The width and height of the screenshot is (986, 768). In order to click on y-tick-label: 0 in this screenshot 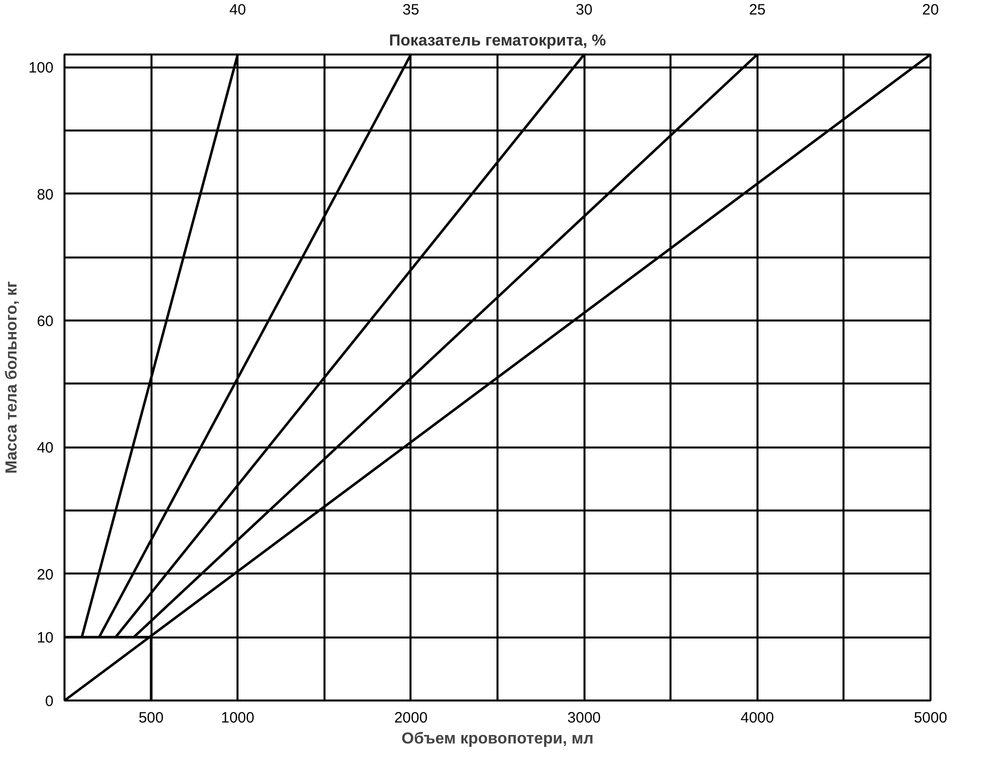, I will do `click(49, 701)`.